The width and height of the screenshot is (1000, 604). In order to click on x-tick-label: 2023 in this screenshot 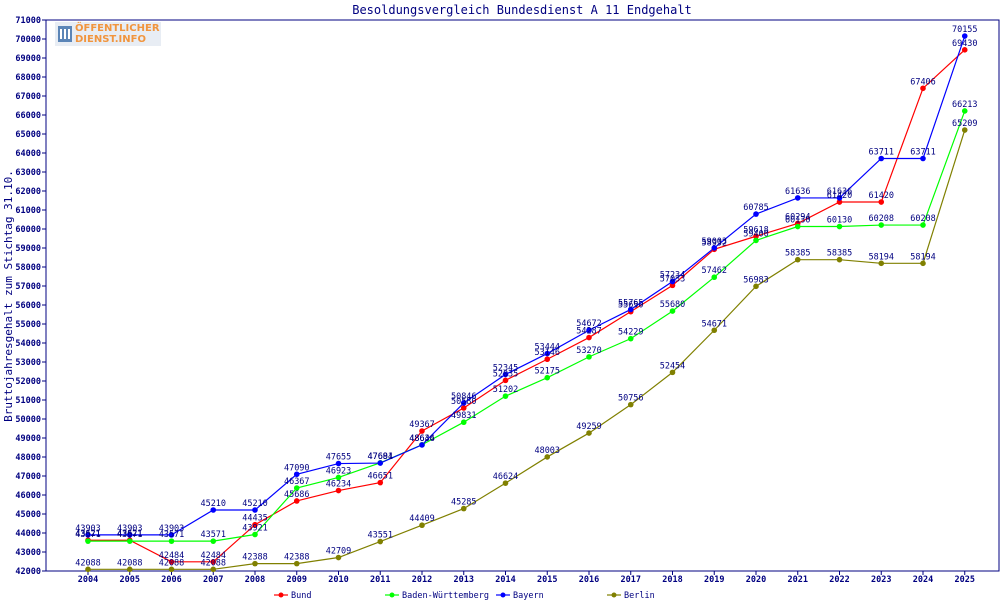, I will do `click(881, 580)`.